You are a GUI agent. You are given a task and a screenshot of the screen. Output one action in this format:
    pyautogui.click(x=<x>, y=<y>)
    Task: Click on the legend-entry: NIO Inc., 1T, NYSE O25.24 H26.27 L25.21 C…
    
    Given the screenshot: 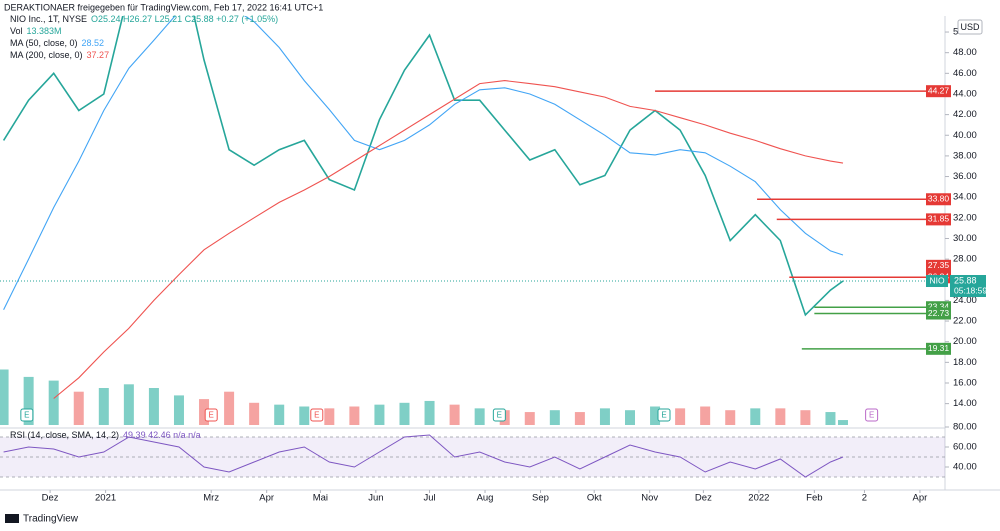 What is the action you would take?
    pyautogui.click(x=144, y=19)
    